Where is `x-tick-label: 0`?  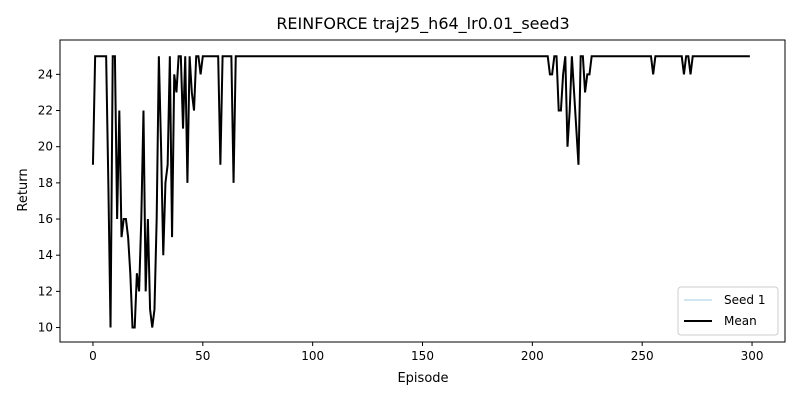 x-tick-label: 0 is located at coordinates (93, 356).